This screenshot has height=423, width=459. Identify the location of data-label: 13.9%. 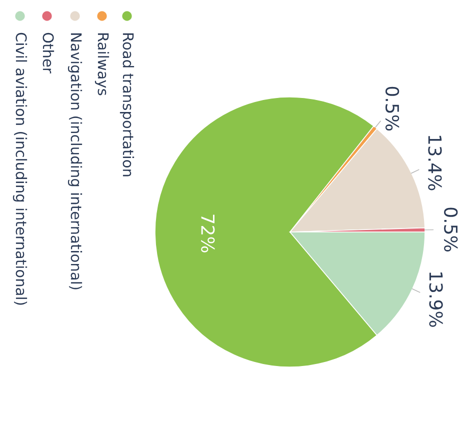
(436, 299).